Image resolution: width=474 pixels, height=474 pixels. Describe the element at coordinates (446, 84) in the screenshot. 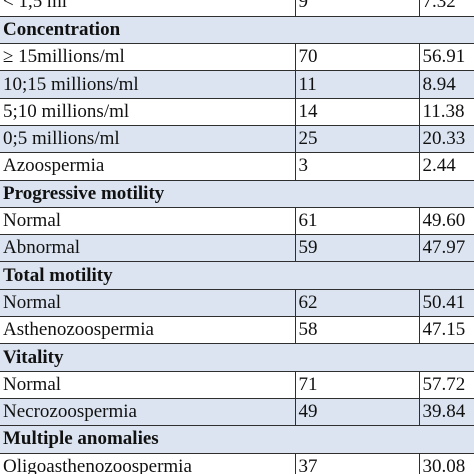

I see `percent-cell: 8.94` at that location.